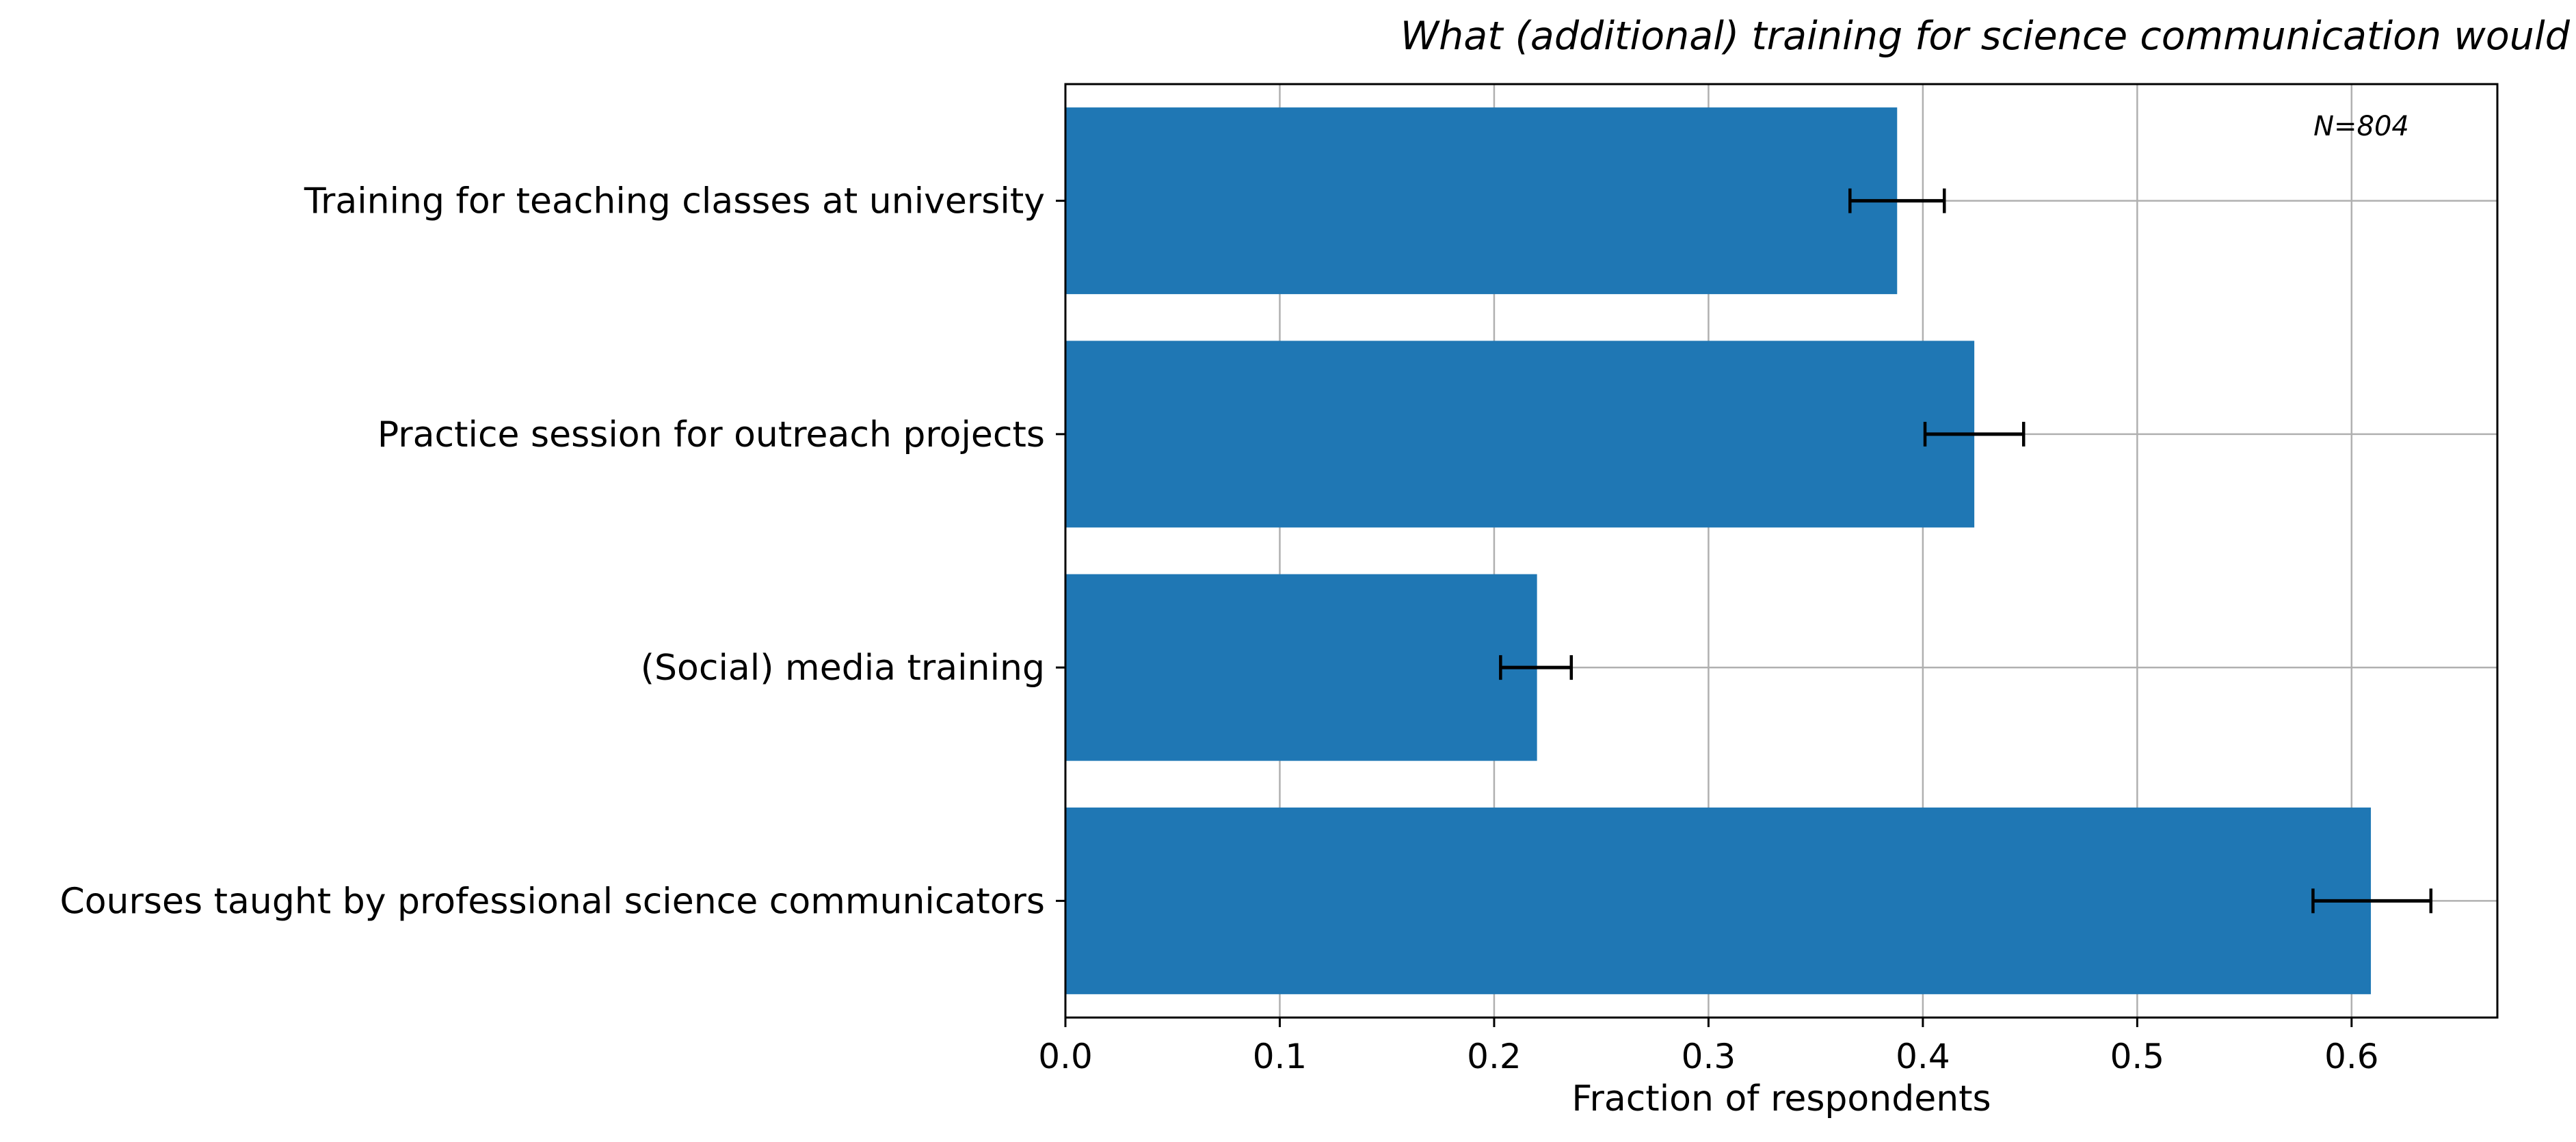 This screenshot has width=2576, height=1142. What do you see at coordinates (1709, 1056) in the screenshot?
I see `x-tick-label: 0.3` at bounding box center [1709, 1056].